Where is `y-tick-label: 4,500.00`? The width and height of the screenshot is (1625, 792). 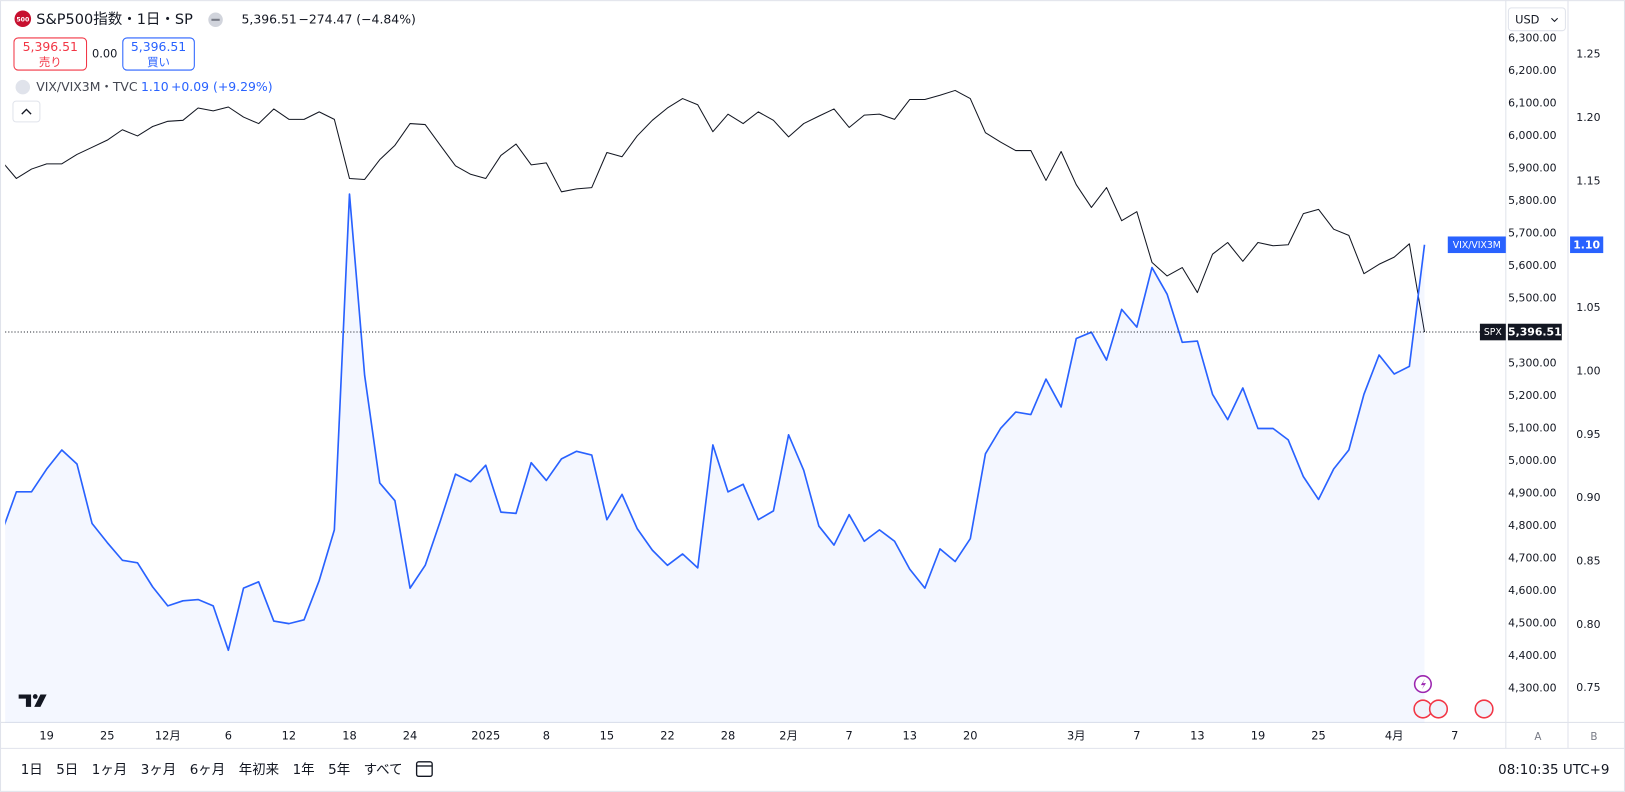
y-tick-label: 4,500.00 is located at coordinates (1532, 622).